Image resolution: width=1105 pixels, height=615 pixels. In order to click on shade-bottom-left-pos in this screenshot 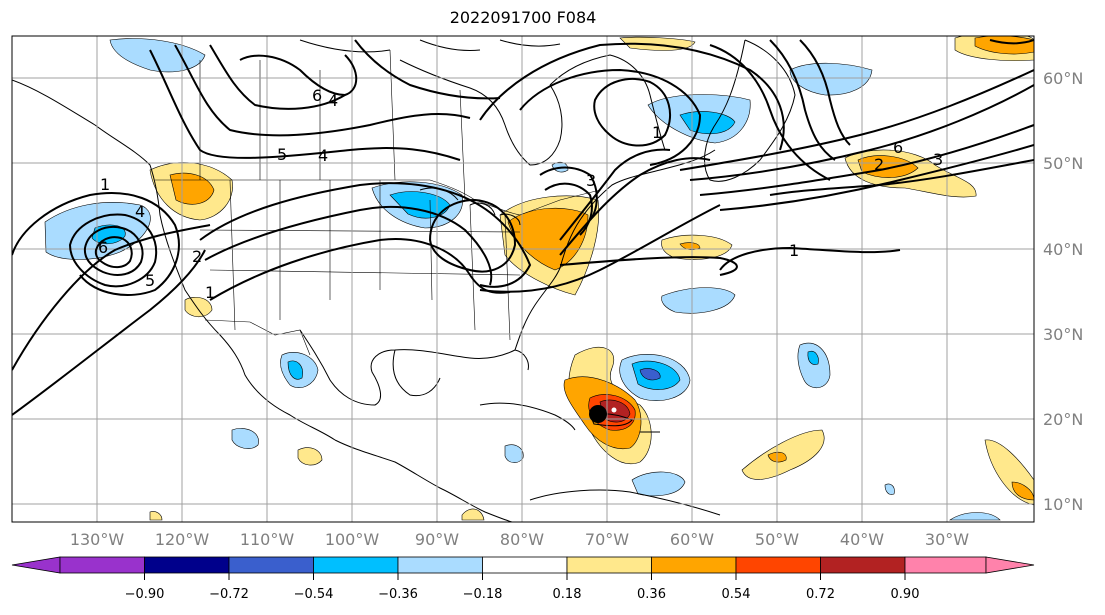, I will do `click(156, 516)`.